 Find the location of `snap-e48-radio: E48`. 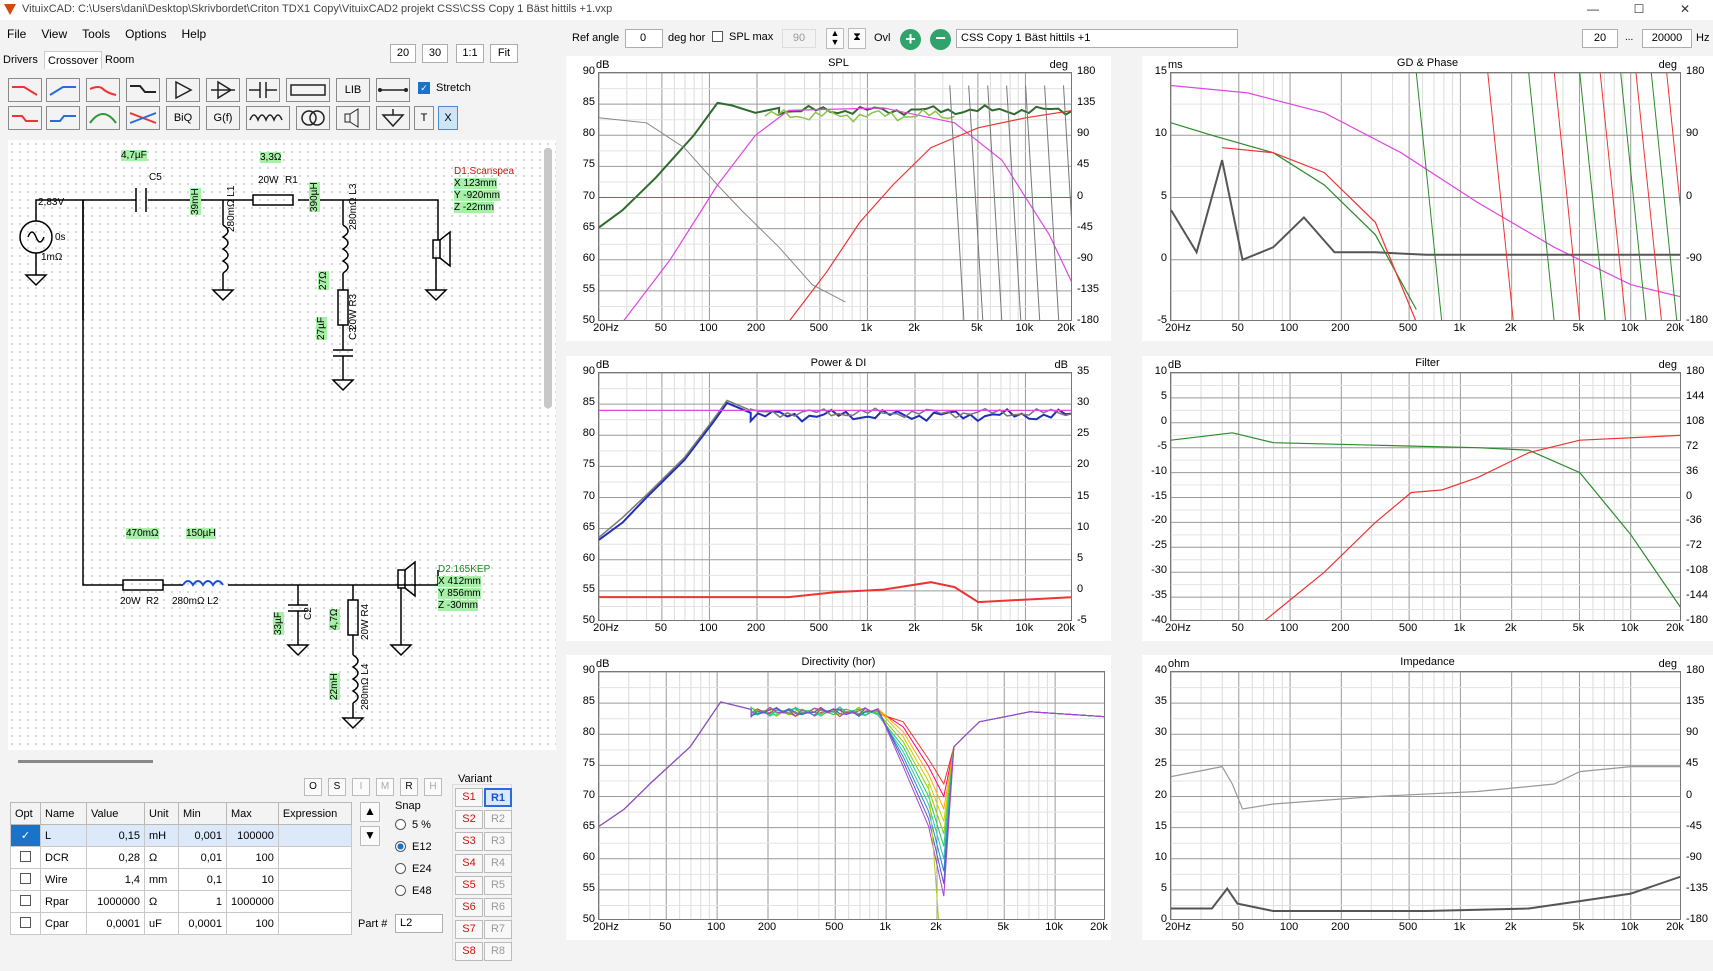

snap-e48-radio: E48 is located at coordinates (413, 891).